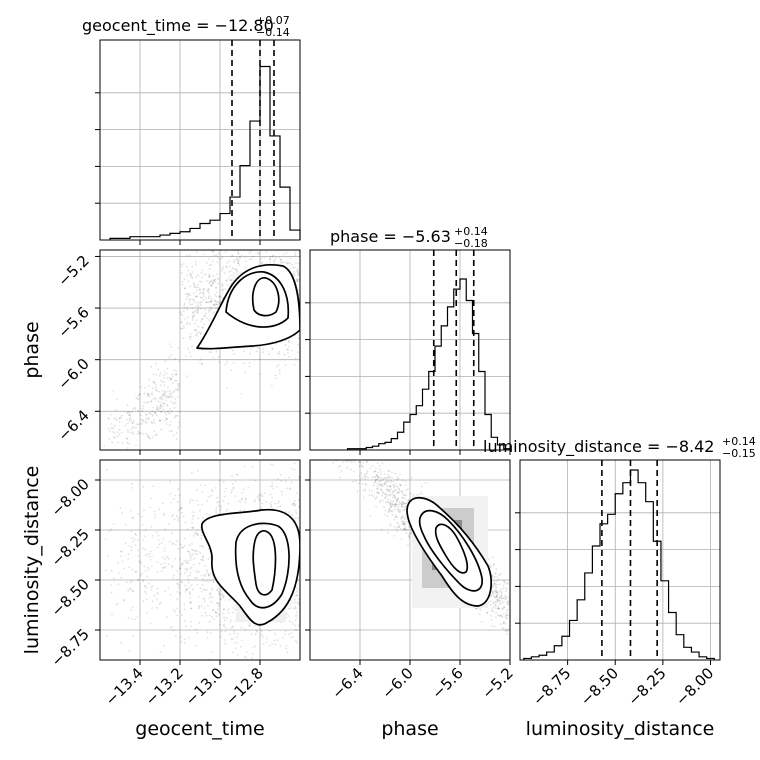 The width and height of the screenshot is (760, 760). Describe the element at coordinates (70, 647) in the screenshot. I see `y-tick-label: −8.75` at that location.